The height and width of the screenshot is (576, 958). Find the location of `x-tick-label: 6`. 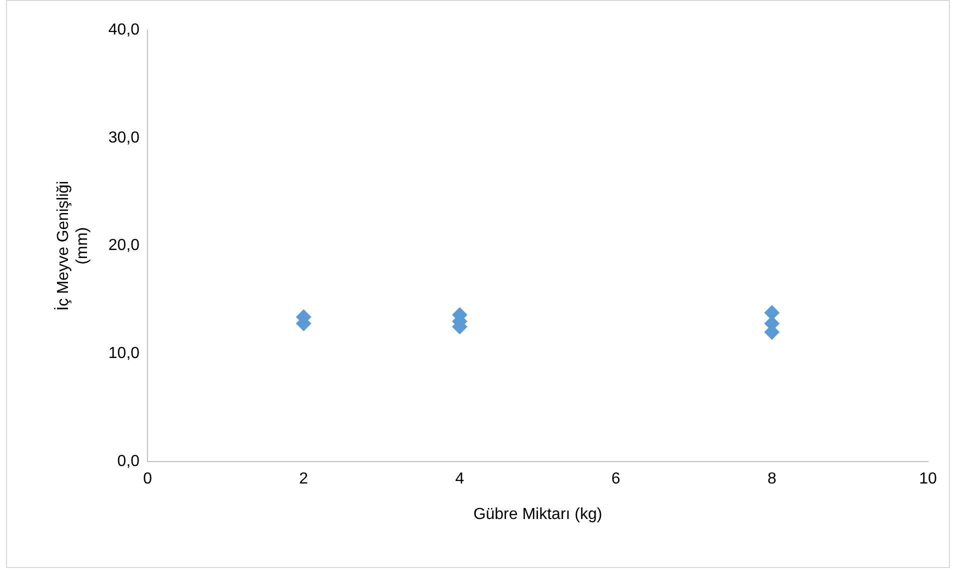

x-tick-label: 6 is located at coordinates (615, 479).